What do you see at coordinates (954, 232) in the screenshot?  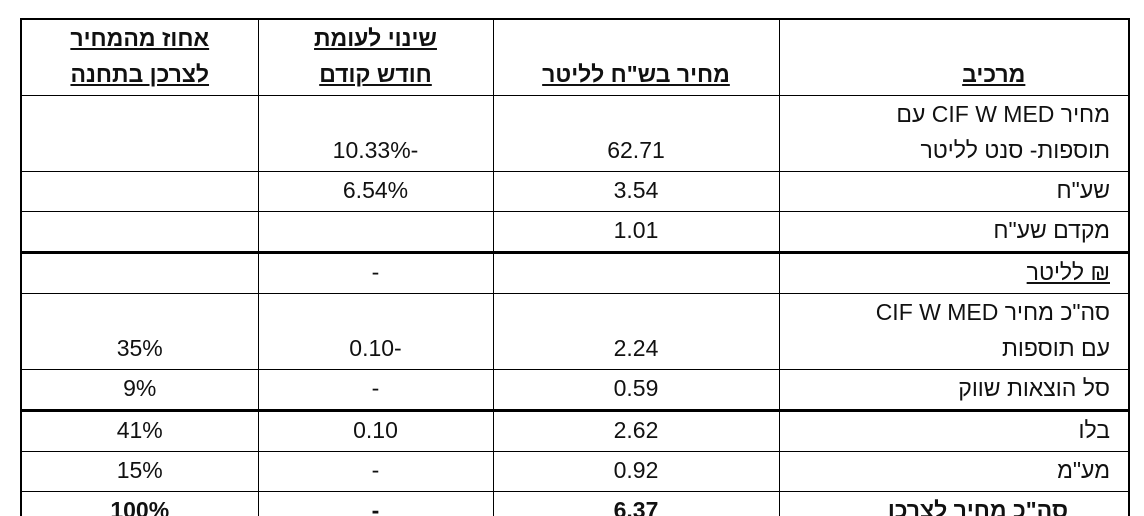 I see `table-cell: מקדם שע"ח` at bounding box center [954, 232].